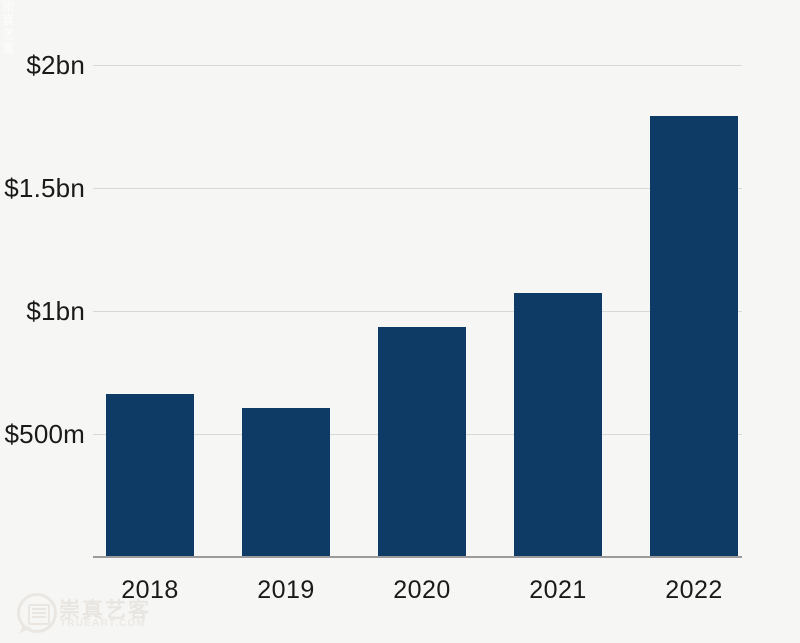 Image resolution: width=800 pixels, height=643 pixels. Describe the element at coordinates (558, 590) in the screenshot. I see `x-tick-label-2021: 2021` at that location.